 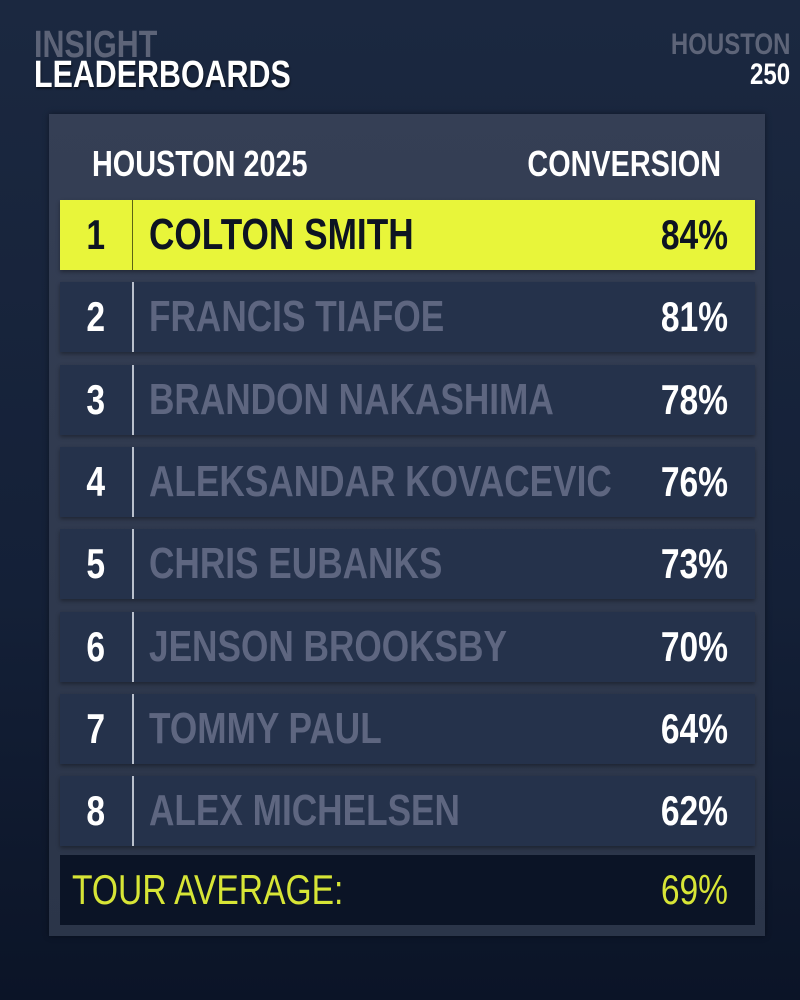 I want to click on table-row: 3 BRANDON NAKASHIMA 78%, so click(x=407, y=399).